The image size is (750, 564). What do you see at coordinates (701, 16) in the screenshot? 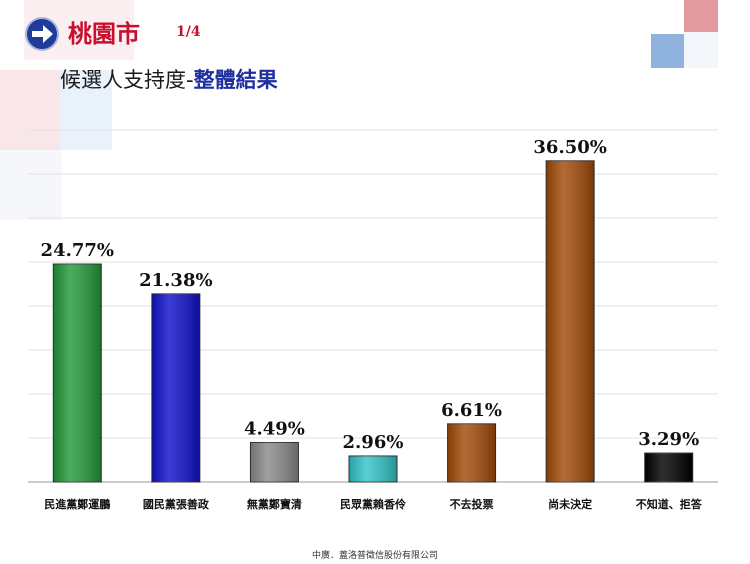
I see `deco-square-right-red` at bounding box center [701, 16].